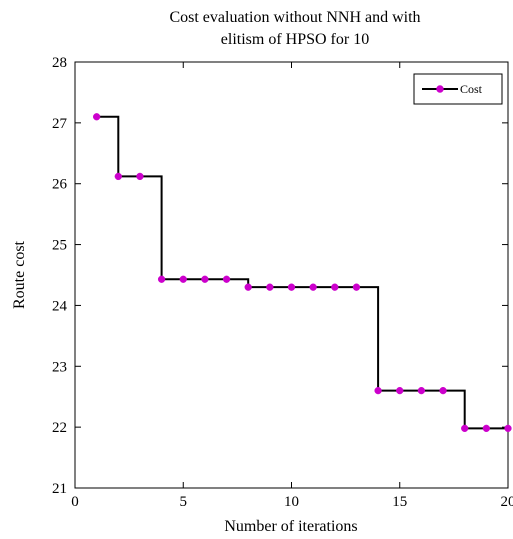 Image resolution: width=513 pixels, height=539 pixels. What do you see at coordinates (291, 502) in the screenshot?
I see `x-tick-label: 10` at bounding box center [291, 502].